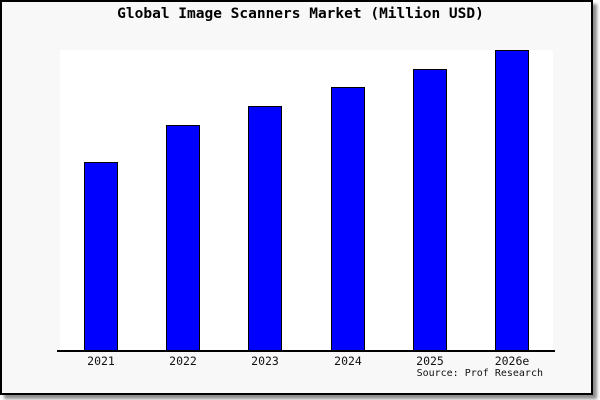  Describe the element at coordinates (512, 361) in the screenshot. I see `x-tick-label-2026e: 2026e` at that location.